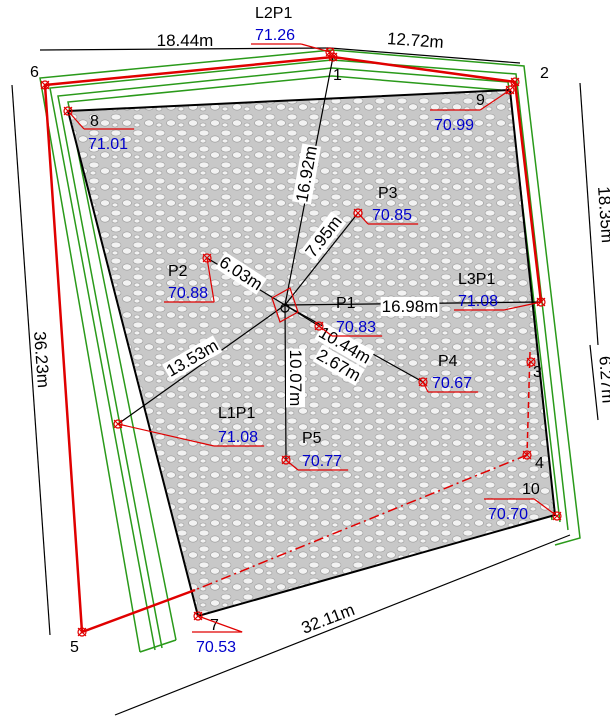  Describe the element at coordinates (275, 35) in the screenshot. I see `station-elevation: 71.26` at that location.